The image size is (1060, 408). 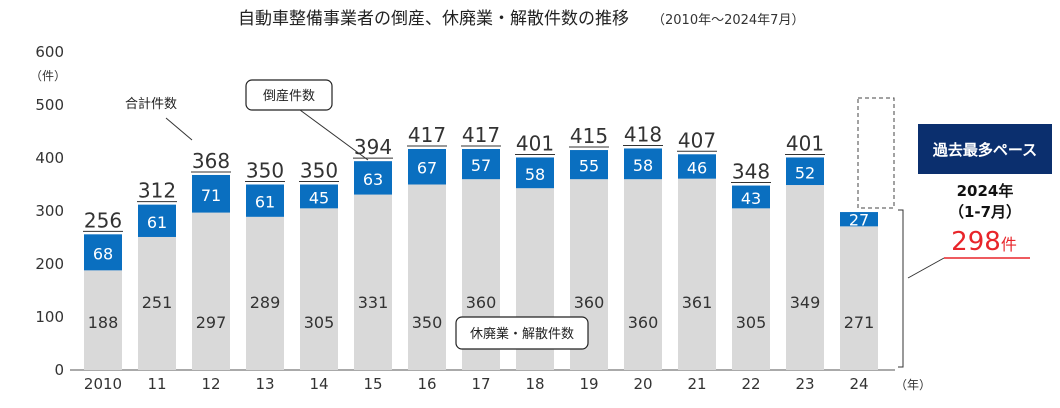 I want to click on x-tick-label: 20, so click(x=642, y=384).